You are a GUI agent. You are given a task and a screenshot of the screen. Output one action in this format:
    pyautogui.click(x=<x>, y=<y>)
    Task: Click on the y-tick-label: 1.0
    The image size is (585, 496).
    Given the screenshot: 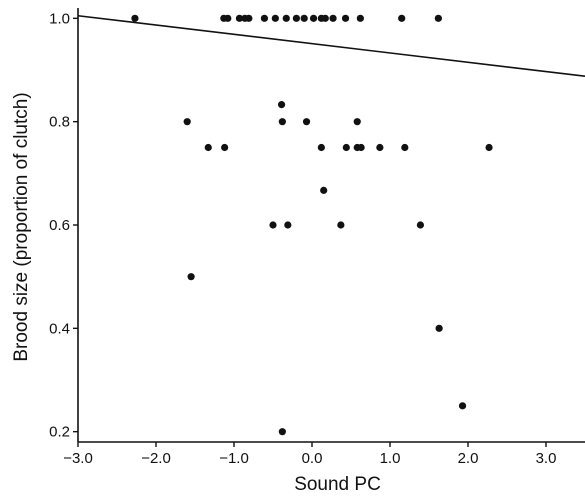 What is the action you would take?
    pyautogui.click(x=59, y=18)
    